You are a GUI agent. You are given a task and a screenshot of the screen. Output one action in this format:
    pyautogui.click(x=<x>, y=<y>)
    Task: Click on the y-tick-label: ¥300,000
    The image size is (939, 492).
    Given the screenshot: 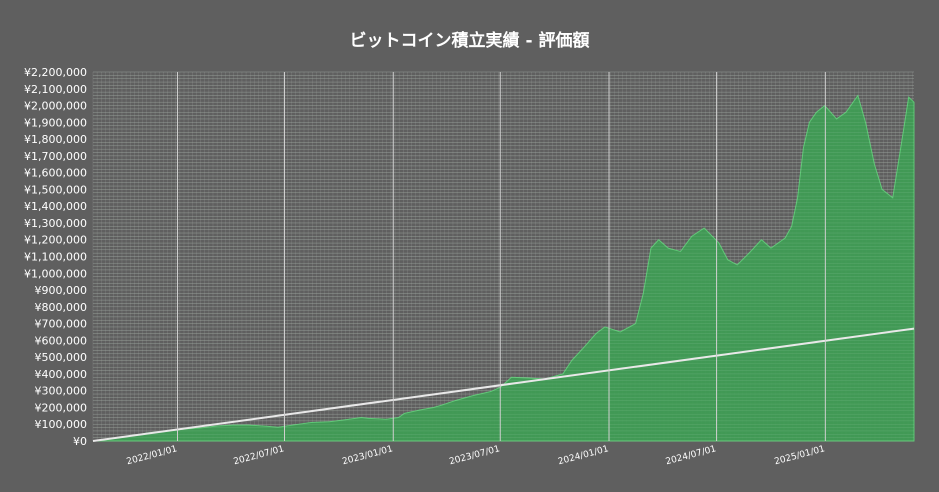 What is the action you would take?
    pyautogui.click(x=61, y=391)
    